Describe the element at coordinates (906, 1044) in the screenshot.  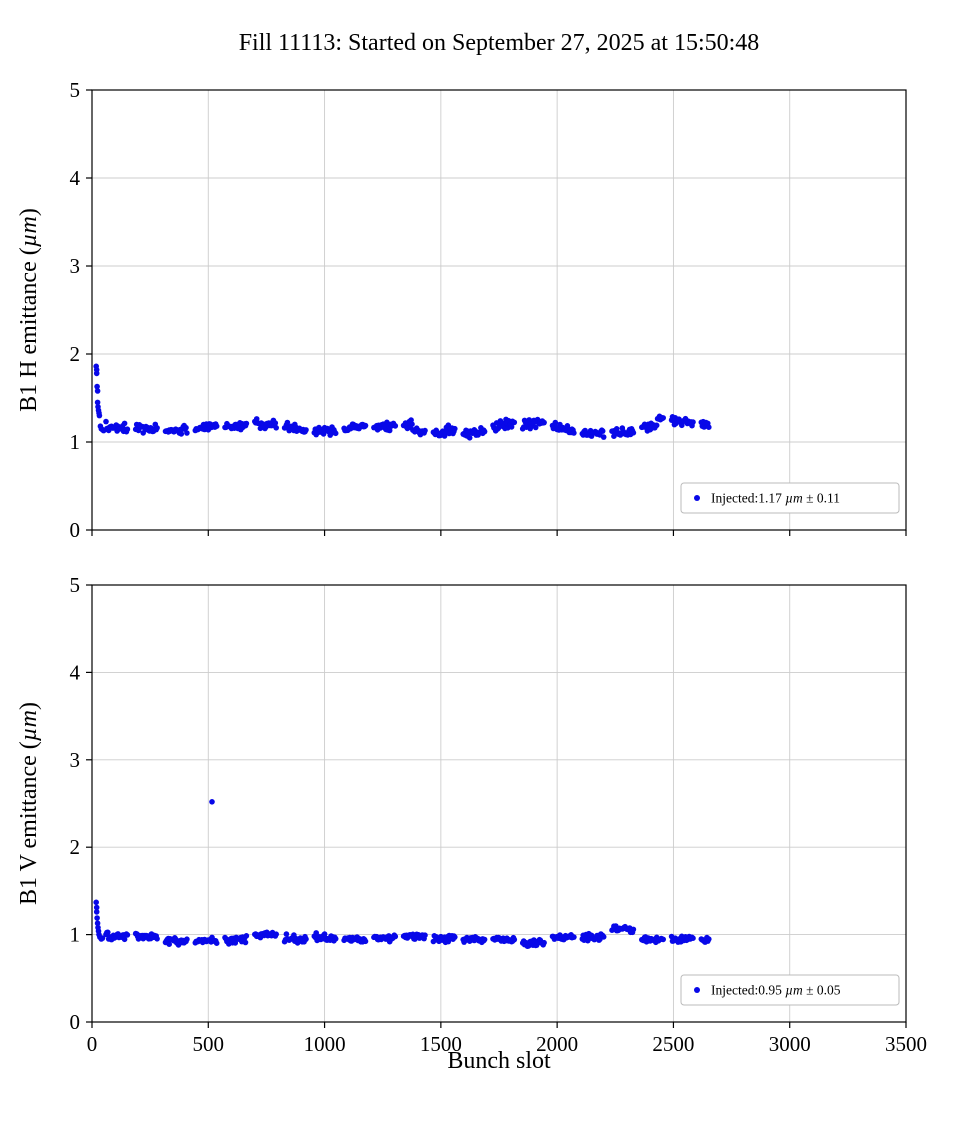
I see `svg-text: 3500` at that location.